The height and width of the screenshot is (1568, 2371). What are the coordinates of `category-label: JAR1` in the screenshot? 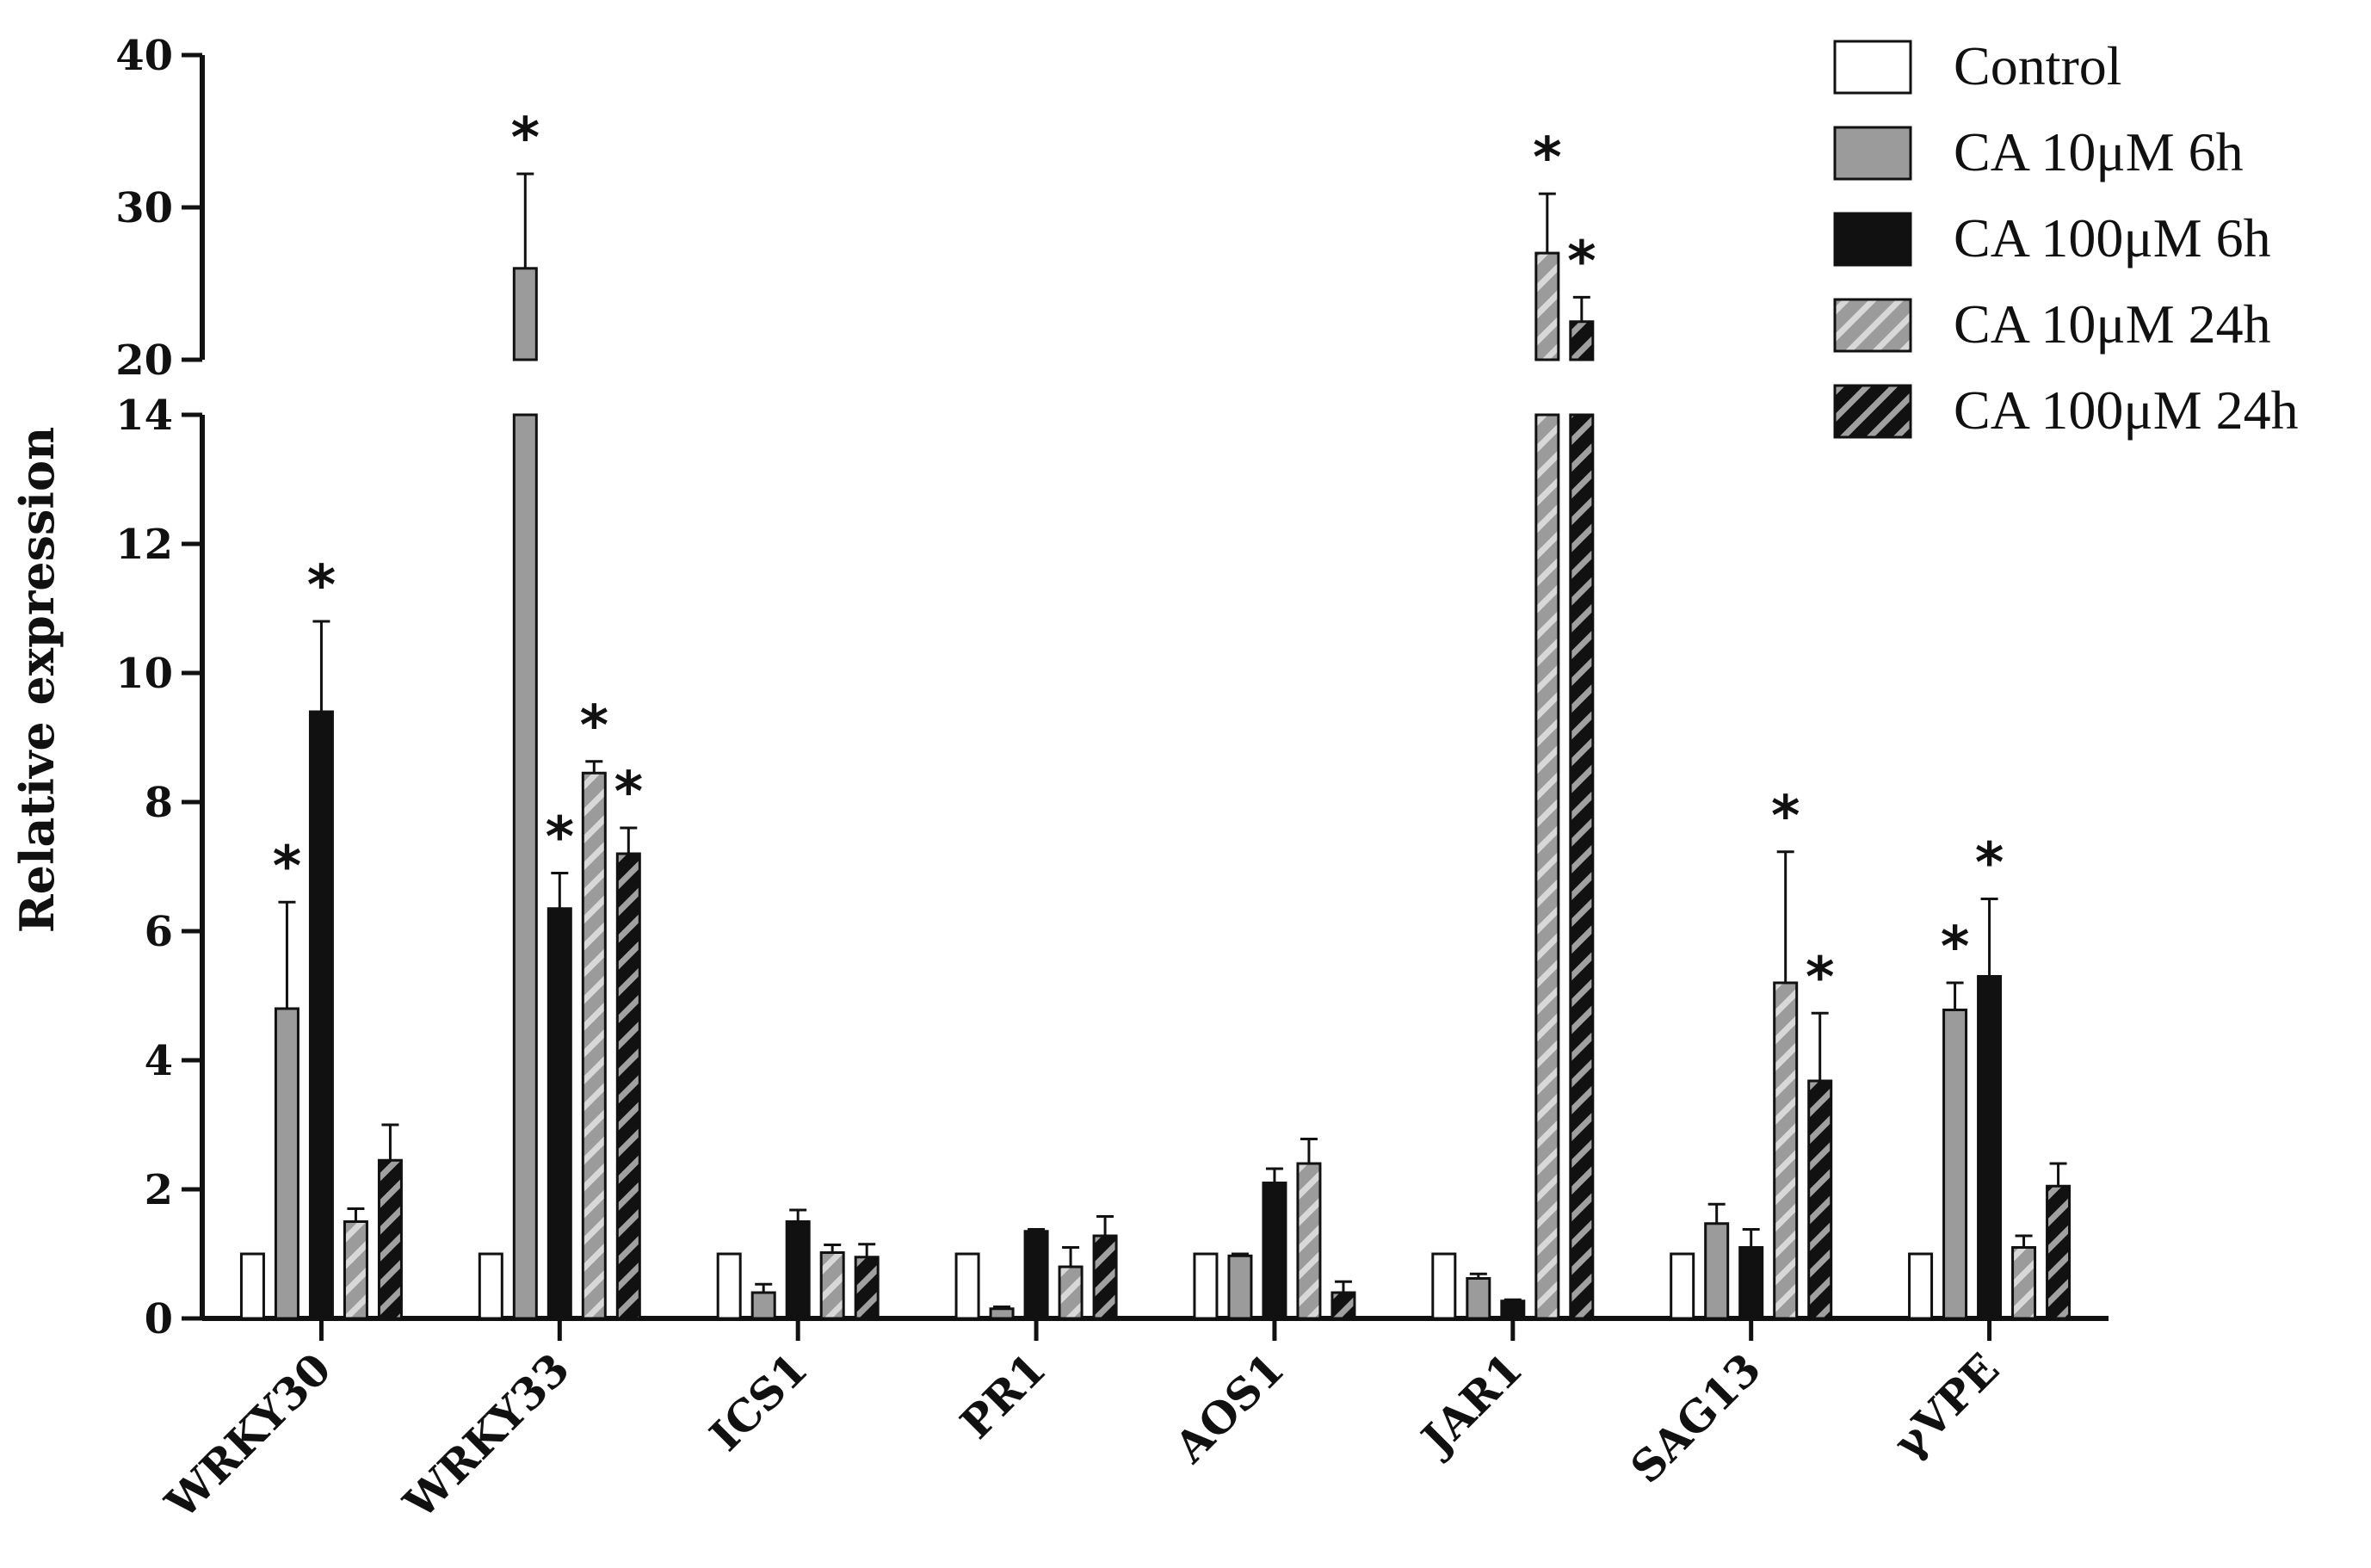 It's located at (1471, 1405).